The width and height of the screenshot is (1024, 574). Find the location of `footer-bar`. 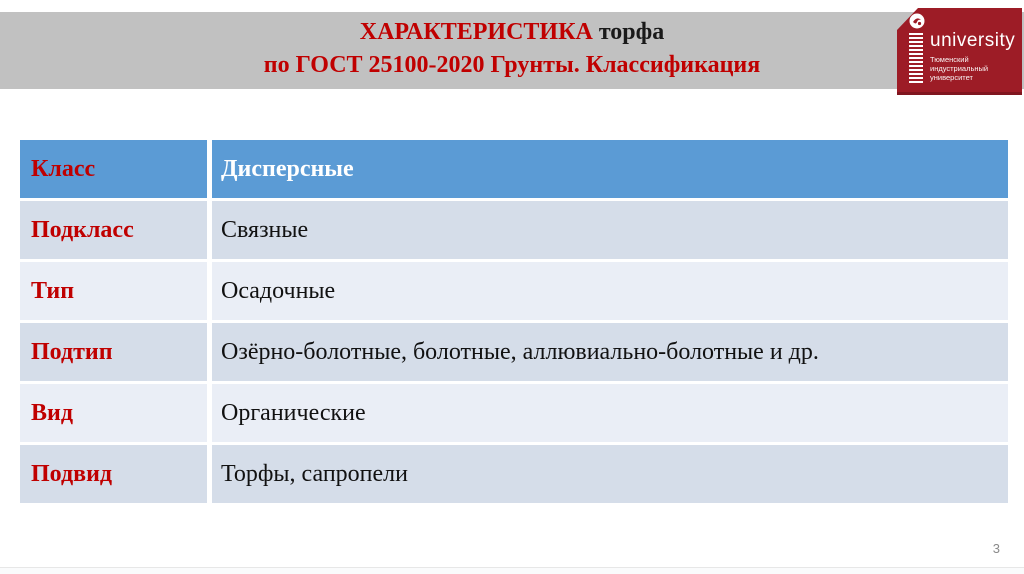

footer-bar is located at coordinates (512, 570).